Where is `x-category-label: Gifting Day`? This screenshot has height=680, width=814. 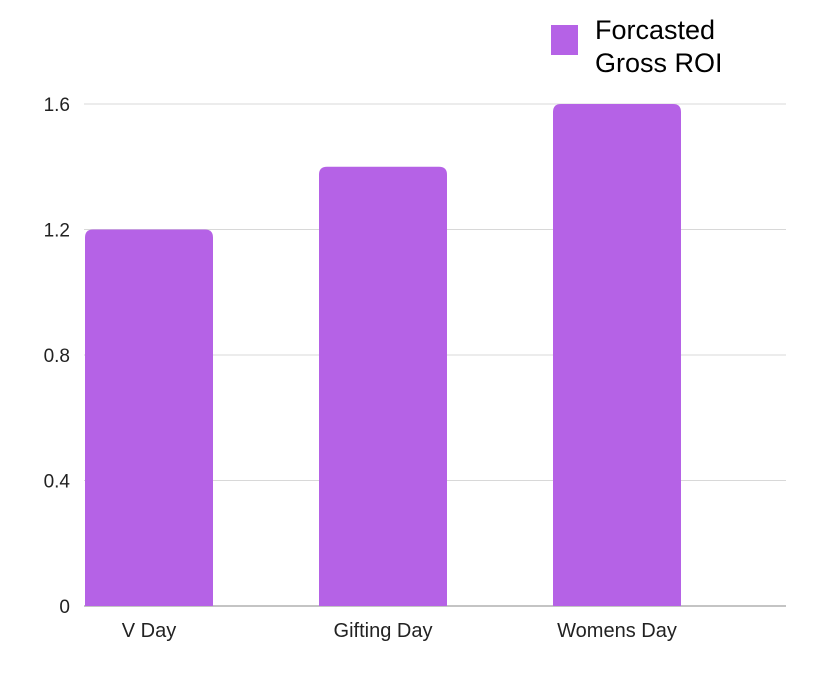 x-category-label: Gifting Day is located at coordinates (383, 631).